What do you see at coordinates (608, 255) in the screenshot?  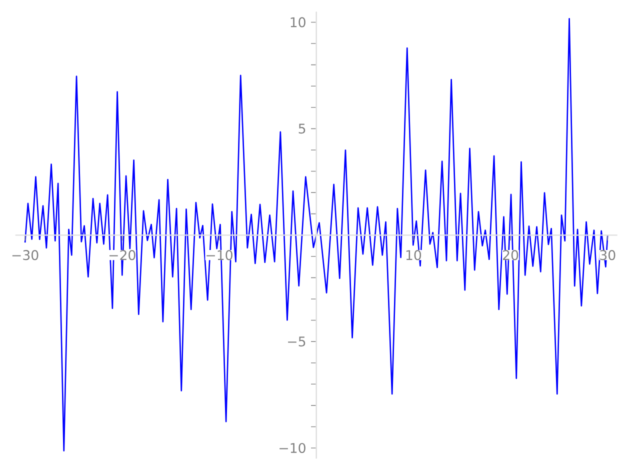 I see `x-tick-label: 30` at bounding box center [608, 255].